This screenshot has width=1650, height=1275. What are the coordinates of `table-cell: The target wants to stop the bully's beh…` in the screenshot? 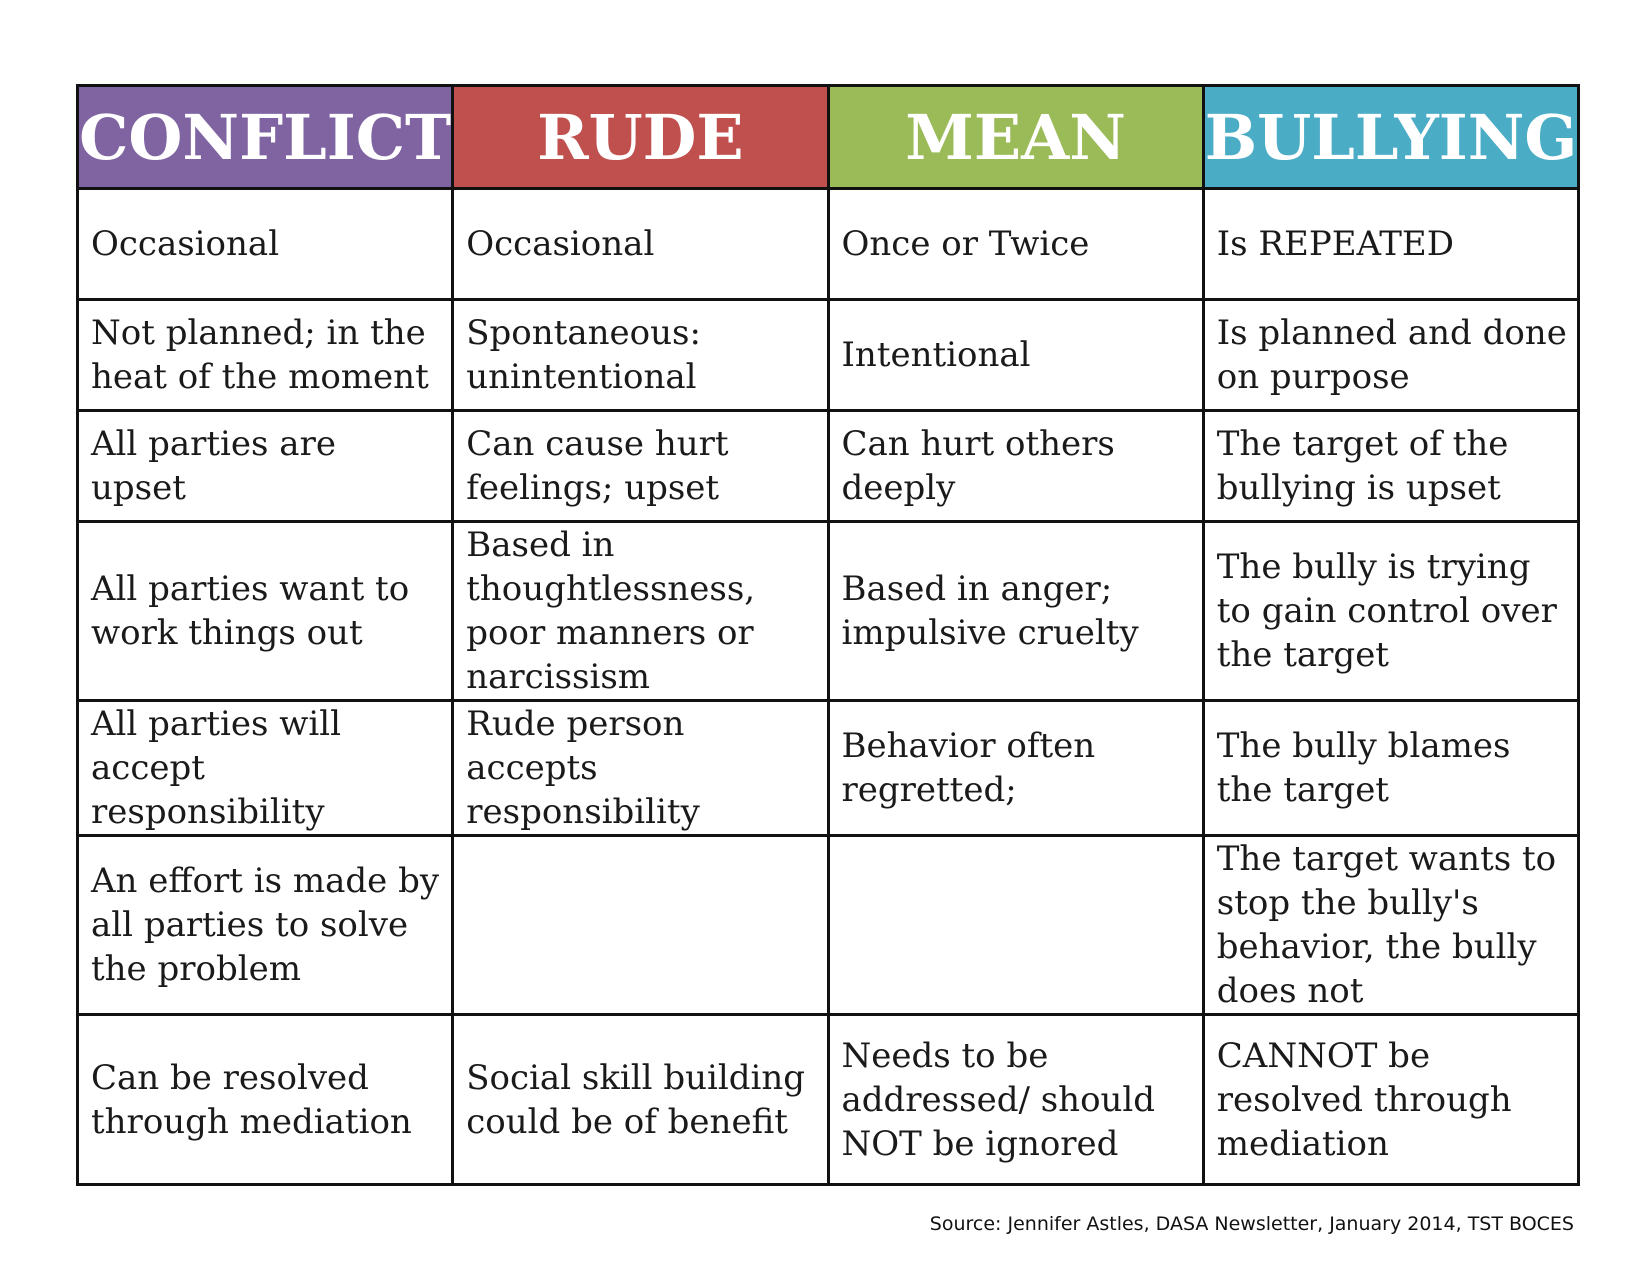 It's located at (1391, 925).